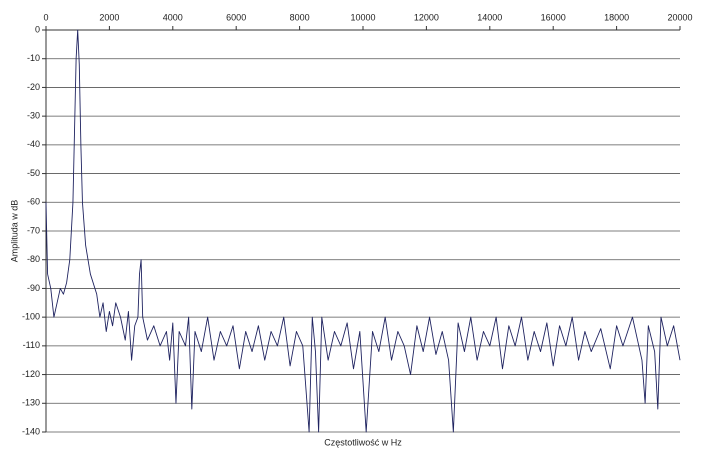  What do you see at coordinates (31, 431) in the screenshot?
I see `y-tick-label: -140` at bounding box center [31, 431].